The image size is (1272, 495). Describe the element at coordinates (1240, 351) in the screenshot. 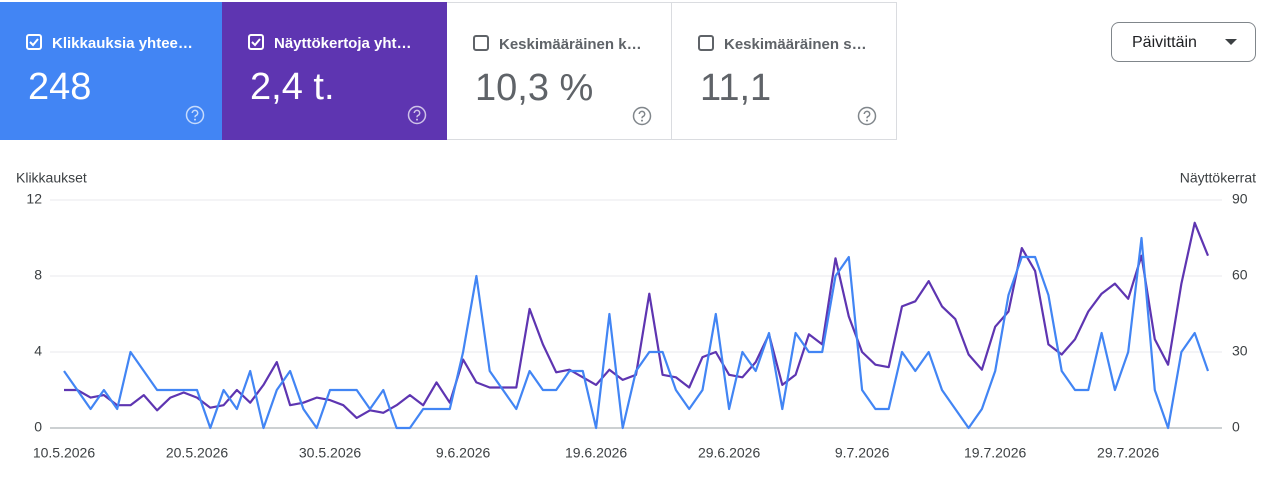

I see `y2-tick-label: 30` at that location.